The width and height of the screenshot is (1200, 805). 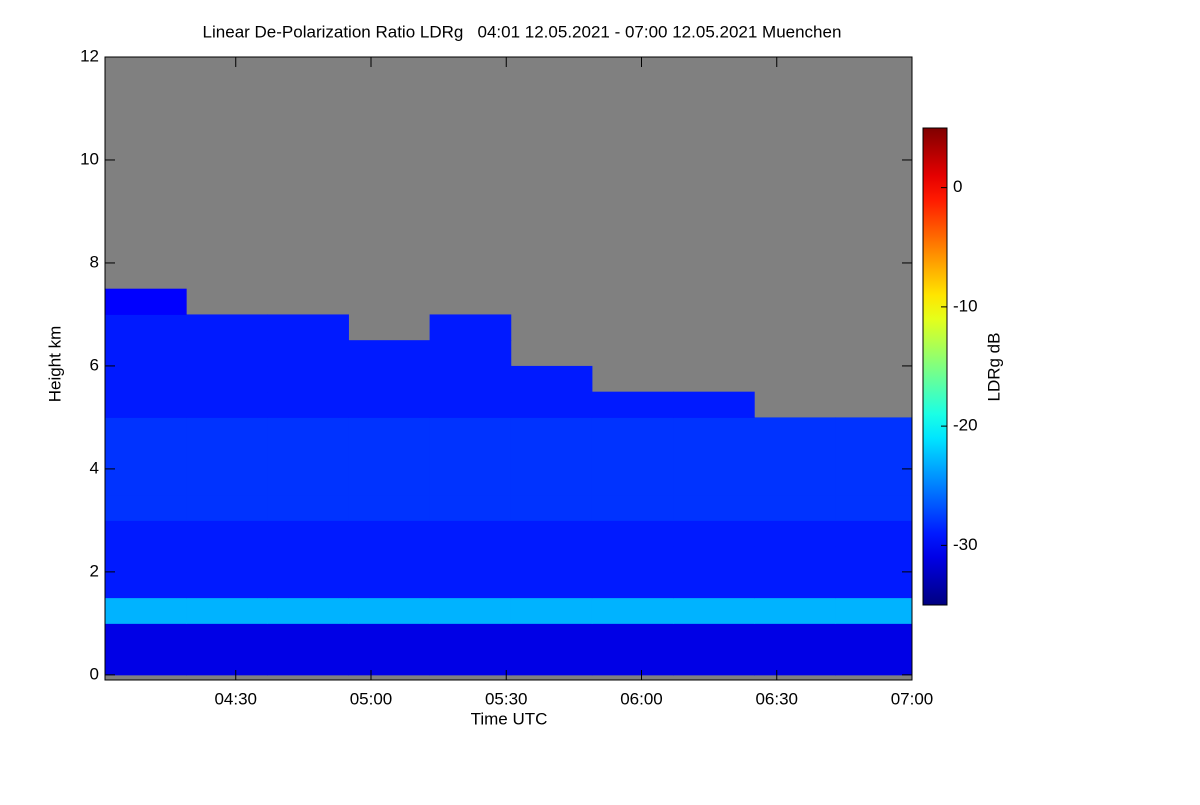 What do you see at coordinates (89, 55) in the screenshot?
I see `y-tick-label: 12` at bounding box center [89, 55].